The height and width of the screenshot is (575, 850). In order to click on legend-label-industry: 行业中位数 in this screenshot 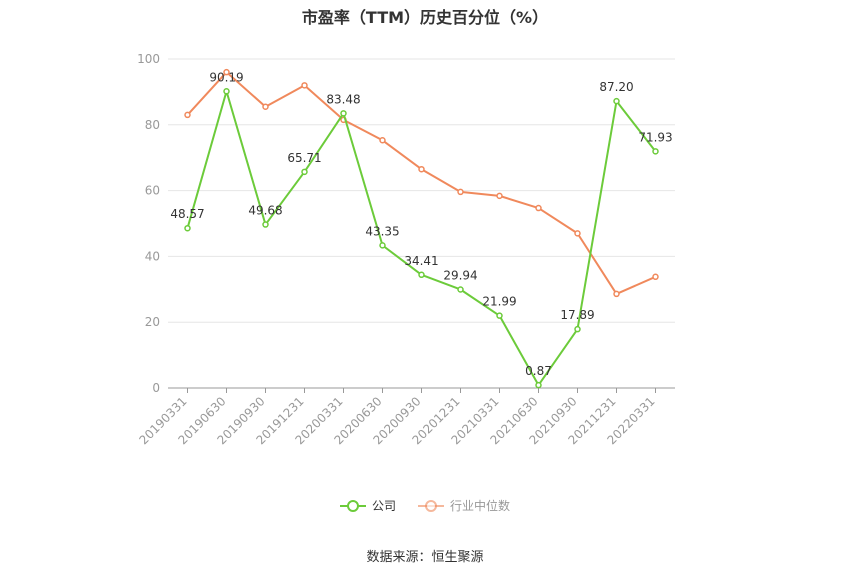, I will do `click(480, 506)`.